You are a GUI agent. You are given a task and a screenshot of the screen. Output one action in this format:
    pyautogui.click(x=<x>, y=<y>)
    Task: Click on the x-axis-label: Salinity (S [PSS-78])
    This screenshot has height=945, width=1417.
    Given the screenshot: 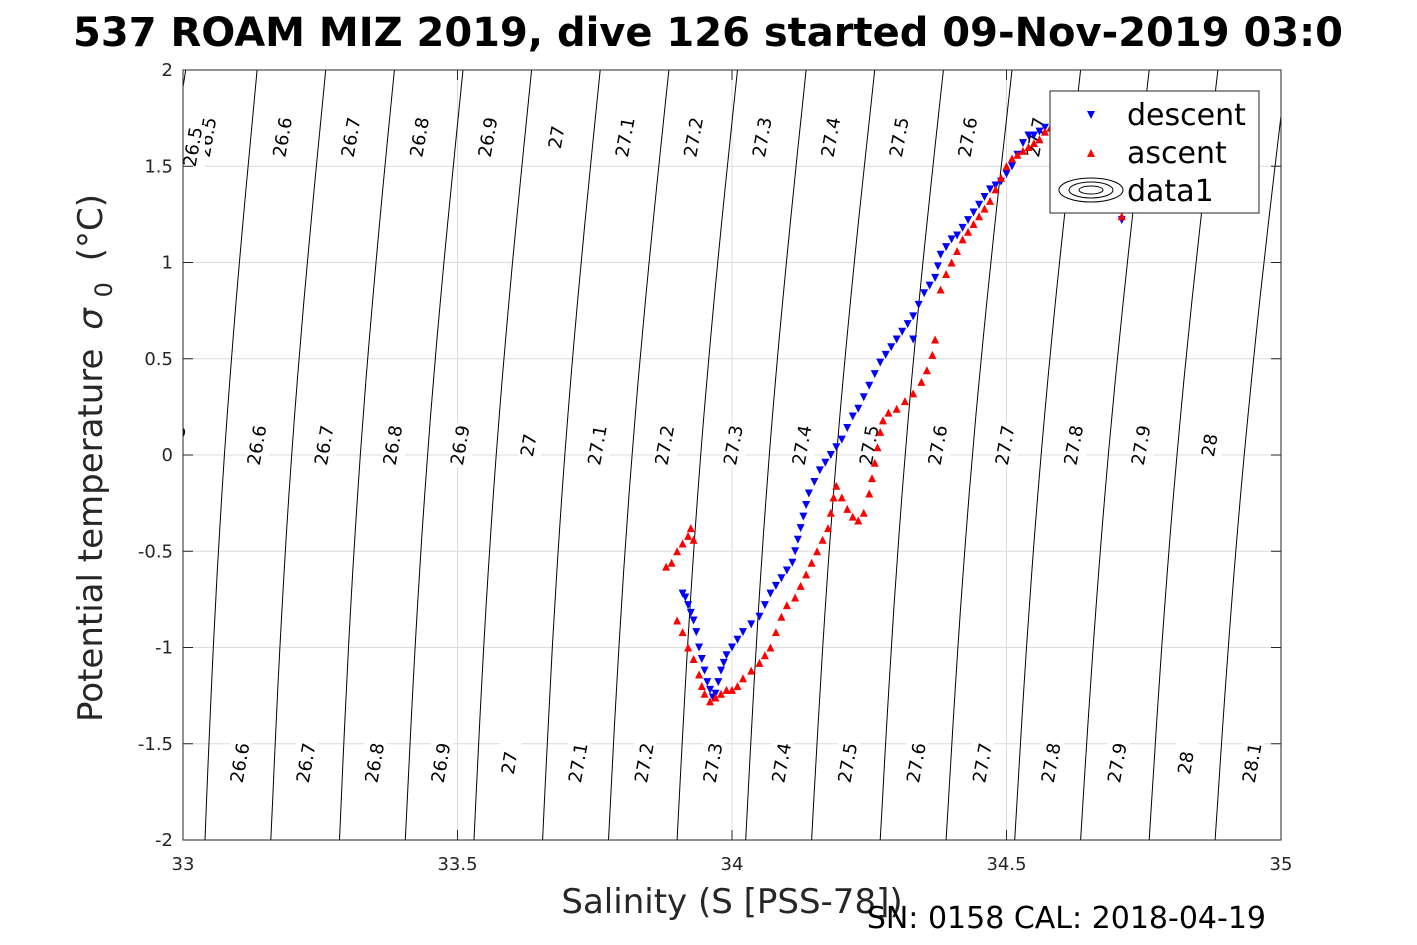 What is the action you would take?
    pyautogui.click(x=731, y=902)
    